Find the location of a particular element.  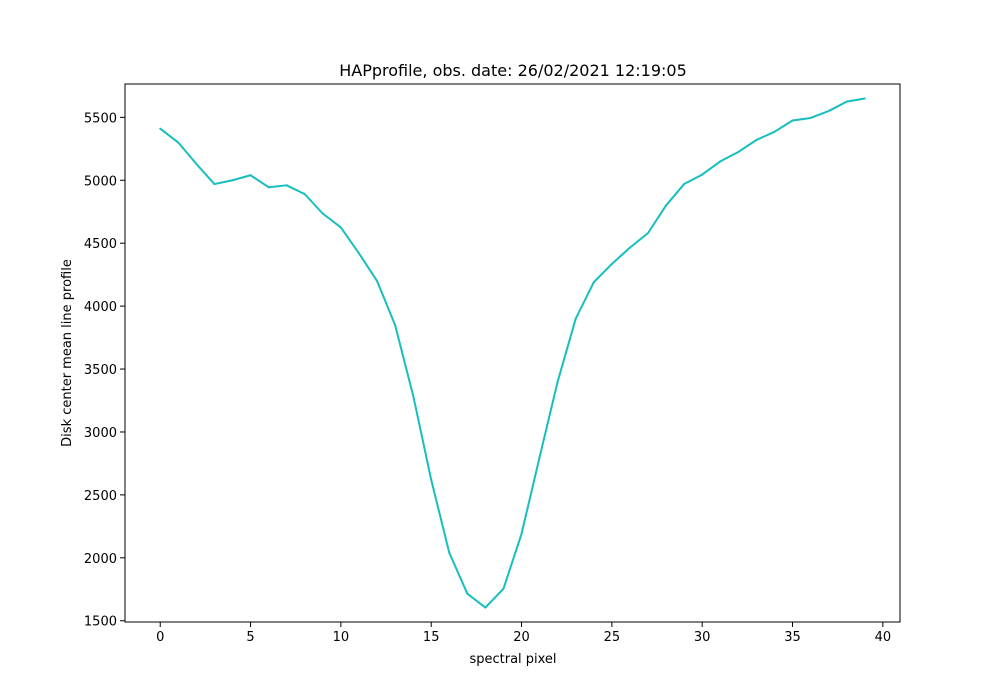

x-tick-label: 30 is located at coordinates (702, 637).